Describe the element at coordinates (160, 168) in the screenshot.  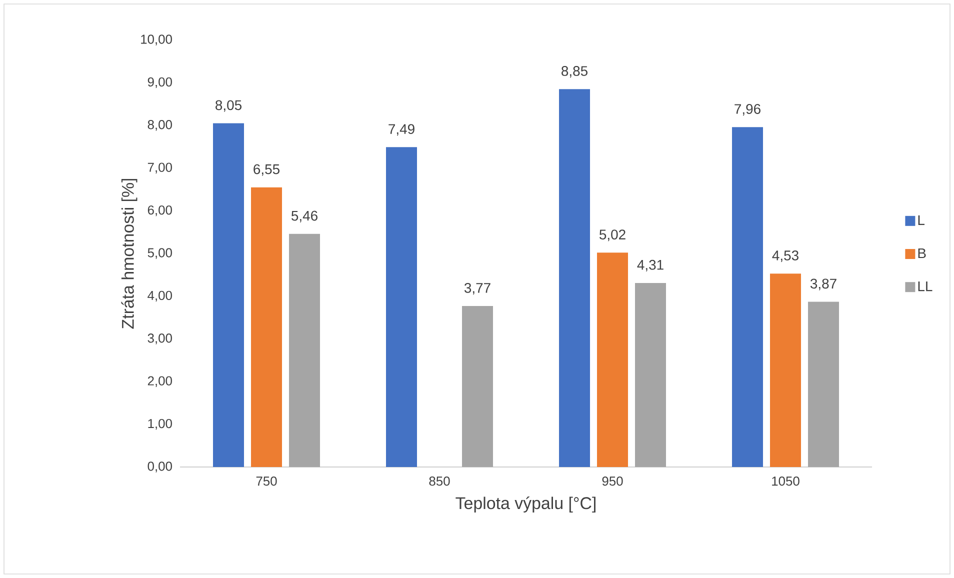
I see `y-tick-label: 7,00` at that location.